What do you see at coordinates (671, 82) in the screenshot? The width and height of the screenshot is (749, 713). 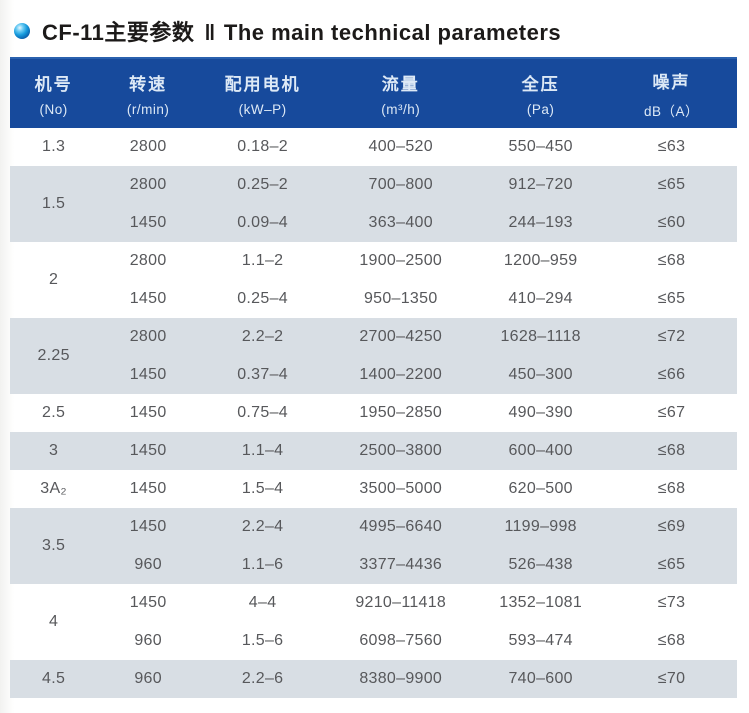 I see `header-label-zh: 噪声` at bounding box center [671, 82].